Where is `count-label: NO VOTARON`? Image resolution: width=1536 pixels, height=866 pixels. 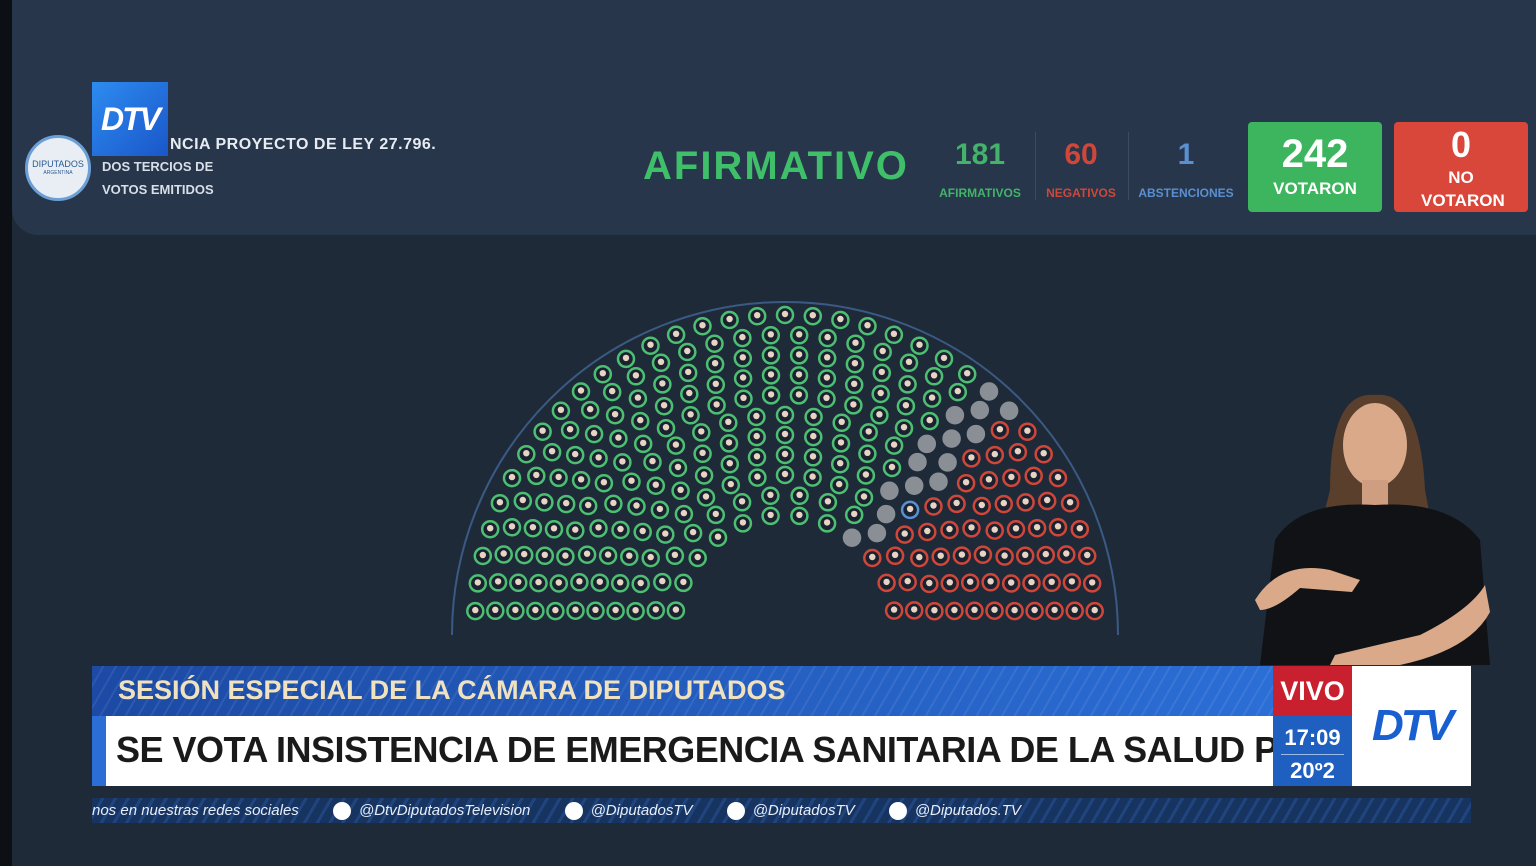
count-label: NO VOTARON is located at coordinates (1463, 189).